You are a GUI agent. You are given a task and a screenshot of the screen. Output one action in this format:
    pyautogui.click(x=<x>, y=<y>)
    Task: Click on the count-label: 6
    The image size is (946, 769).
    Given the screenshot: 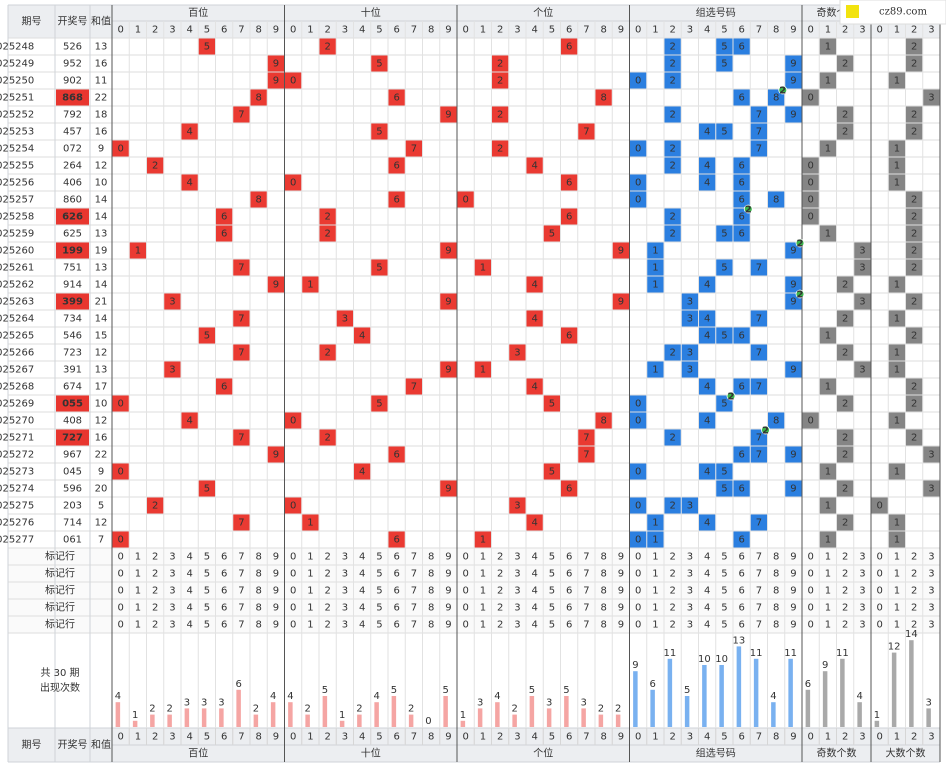 What is the action you would take?
    pyautogui.click(x=238, y=684)
    